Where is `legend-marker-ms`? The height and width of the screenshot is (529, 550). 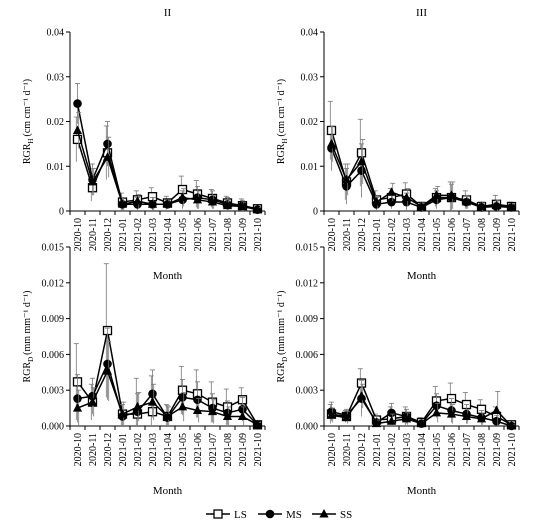
legend-marker-ms is located at coordinates (270, 514).